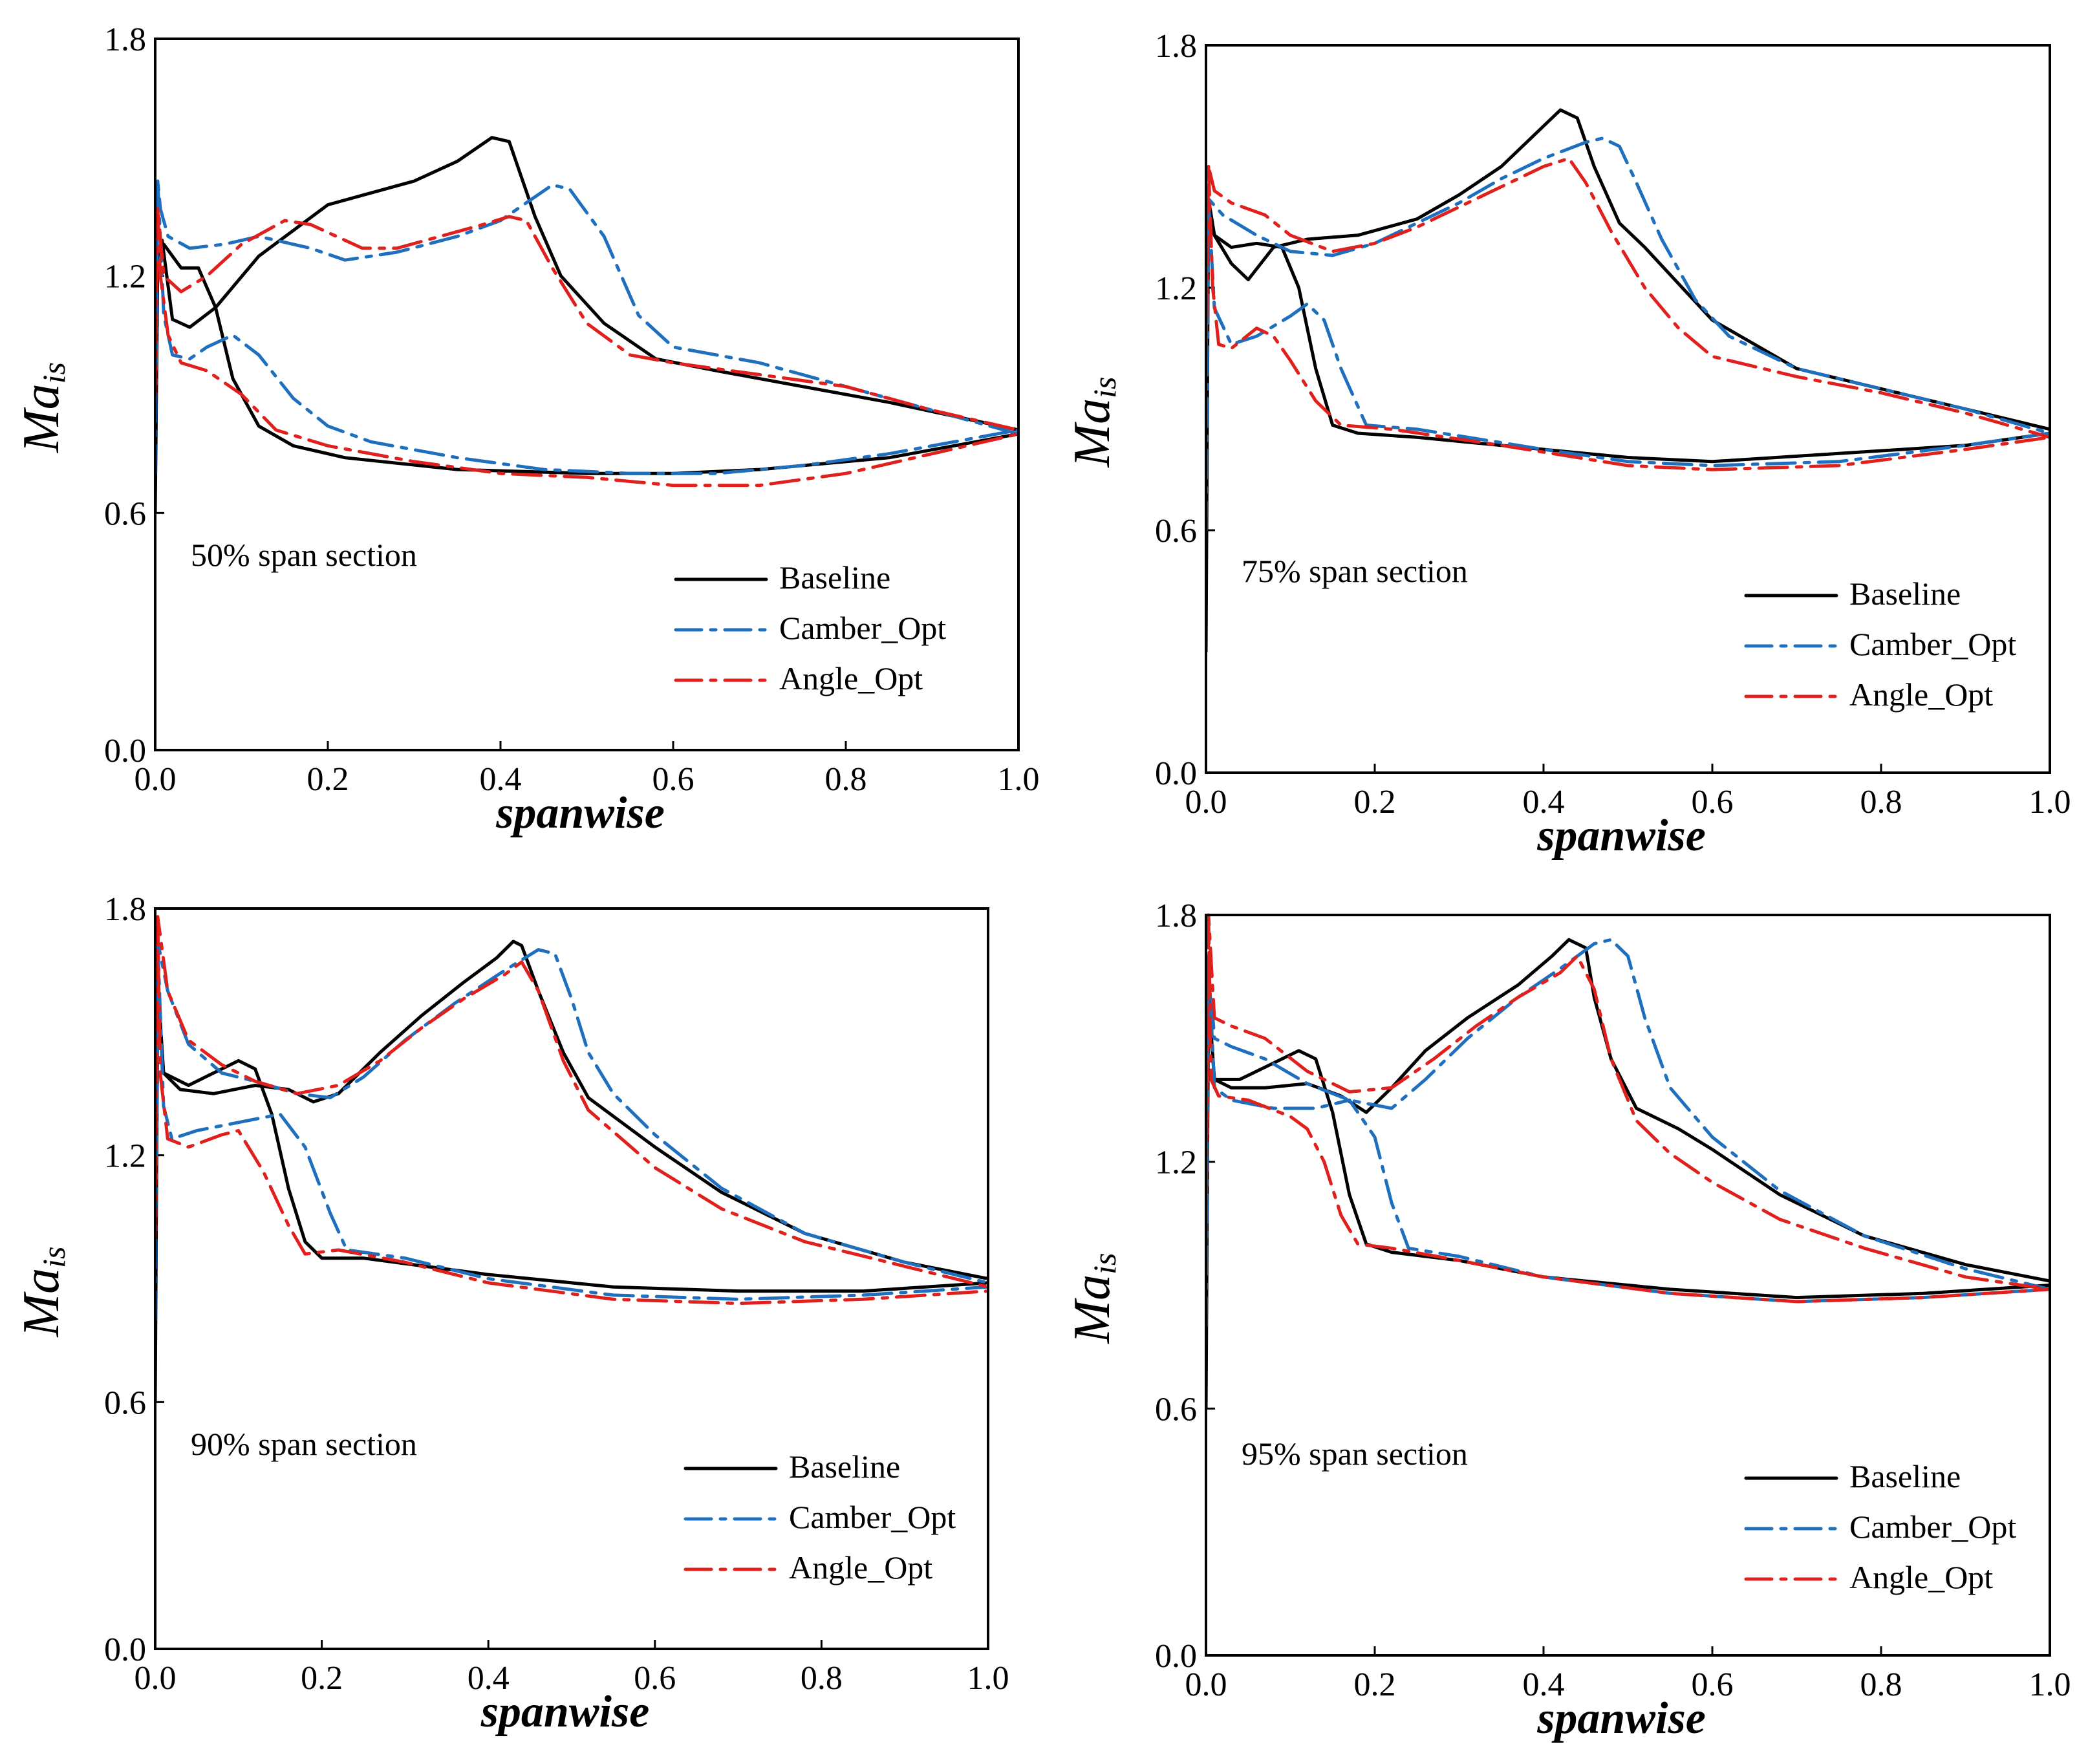  Describe the element at coordinates (304, 1444) in the screenshot. I see `section-annotation: 90% span section` at that location.